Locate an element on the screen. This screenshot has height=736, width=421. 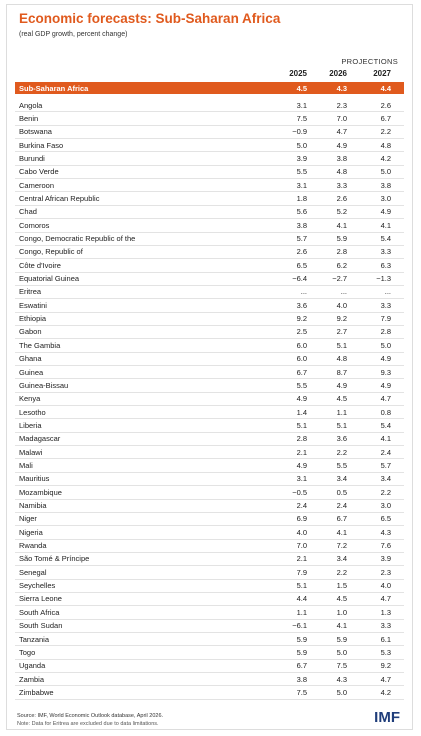
country-name: Benin is located at coordinates (29, 118).